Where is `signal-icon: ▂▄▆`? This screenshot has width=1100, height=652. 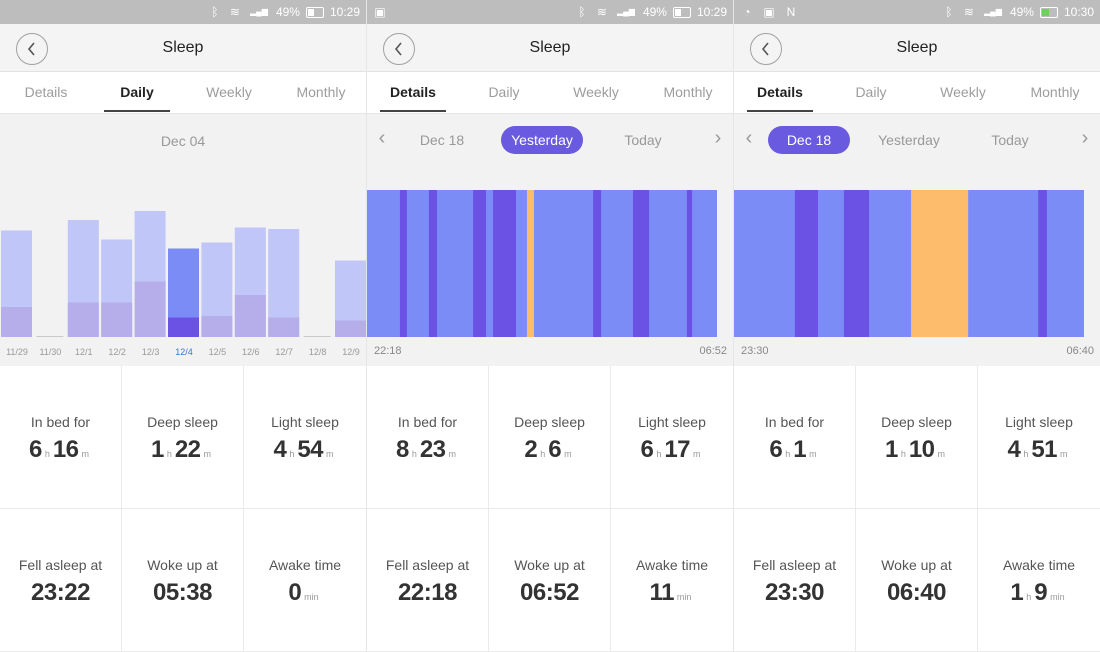 signal-icon: ▂▄▆ is located at coordinates (258, 11).